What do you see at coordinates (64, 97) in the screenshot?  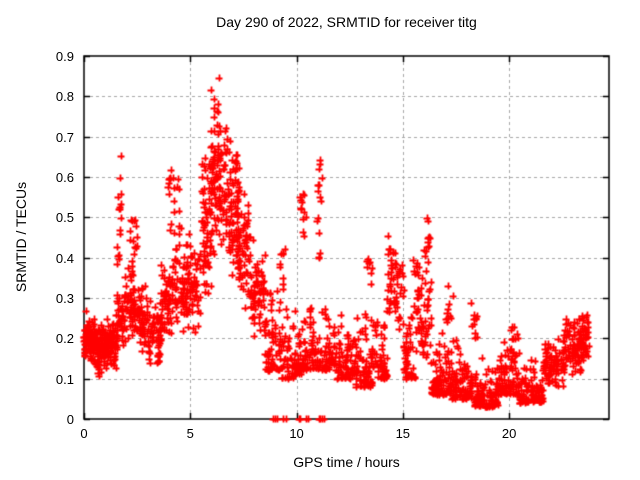 I see `y-tick-label: 0.8` at bounding box center [64, 97].